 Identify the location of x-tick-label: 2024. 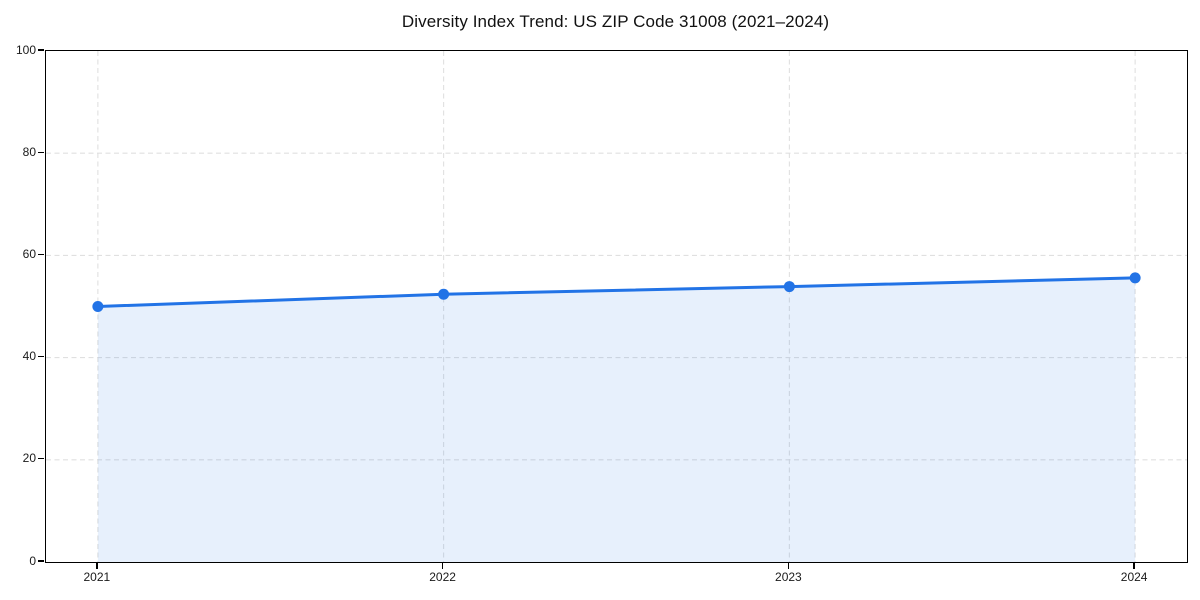
(1134, 577).